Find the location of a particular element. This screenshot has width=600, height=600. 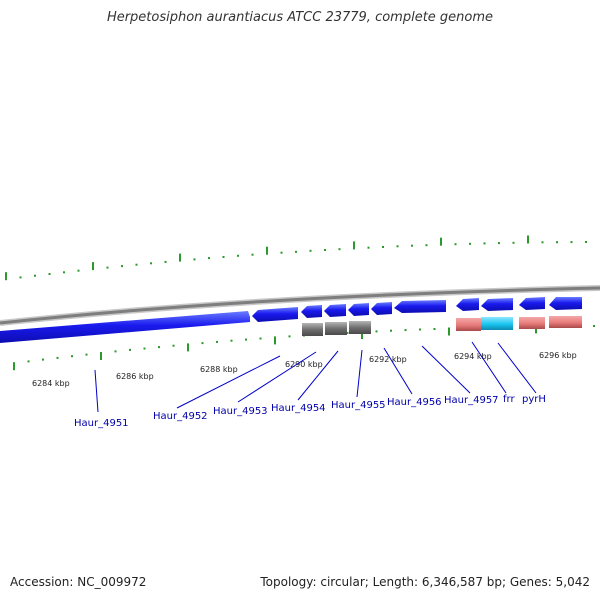

gene-label-frr: frr is located at coordinates (509, 399).